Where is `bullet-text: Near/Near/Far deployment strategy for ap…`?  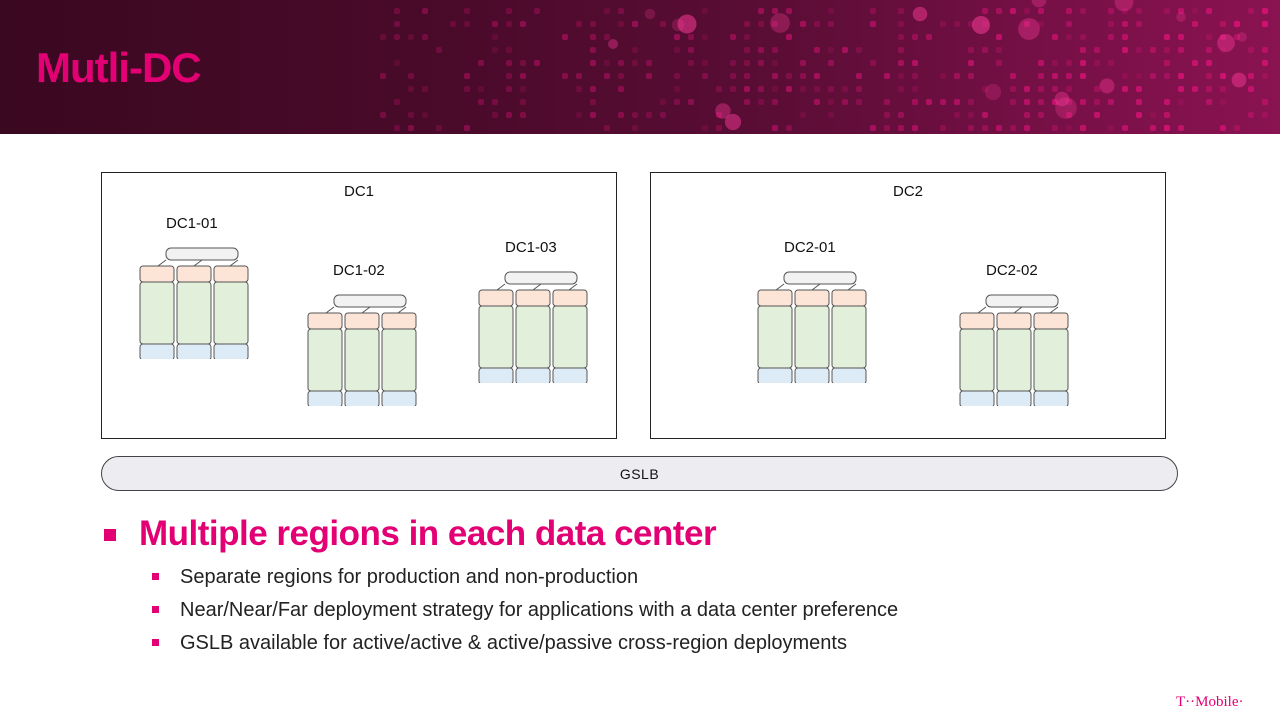 bullet-text: Near/Near/Far deployment strategy for ap… is located at coordinates (539, 610).